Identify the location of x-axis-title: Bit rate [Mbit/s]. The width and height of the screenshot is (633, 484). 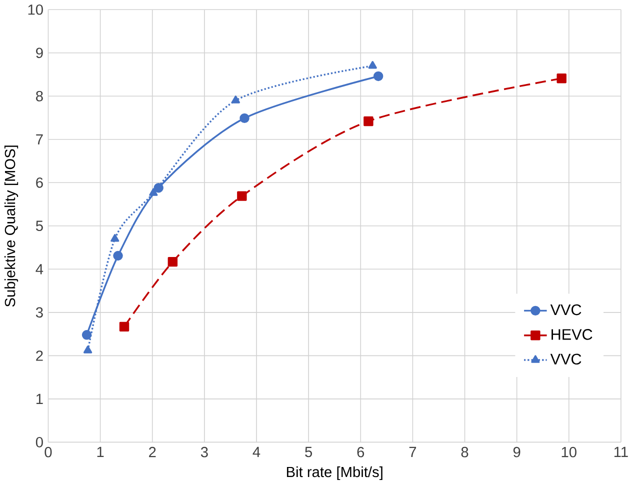
(334, 473).